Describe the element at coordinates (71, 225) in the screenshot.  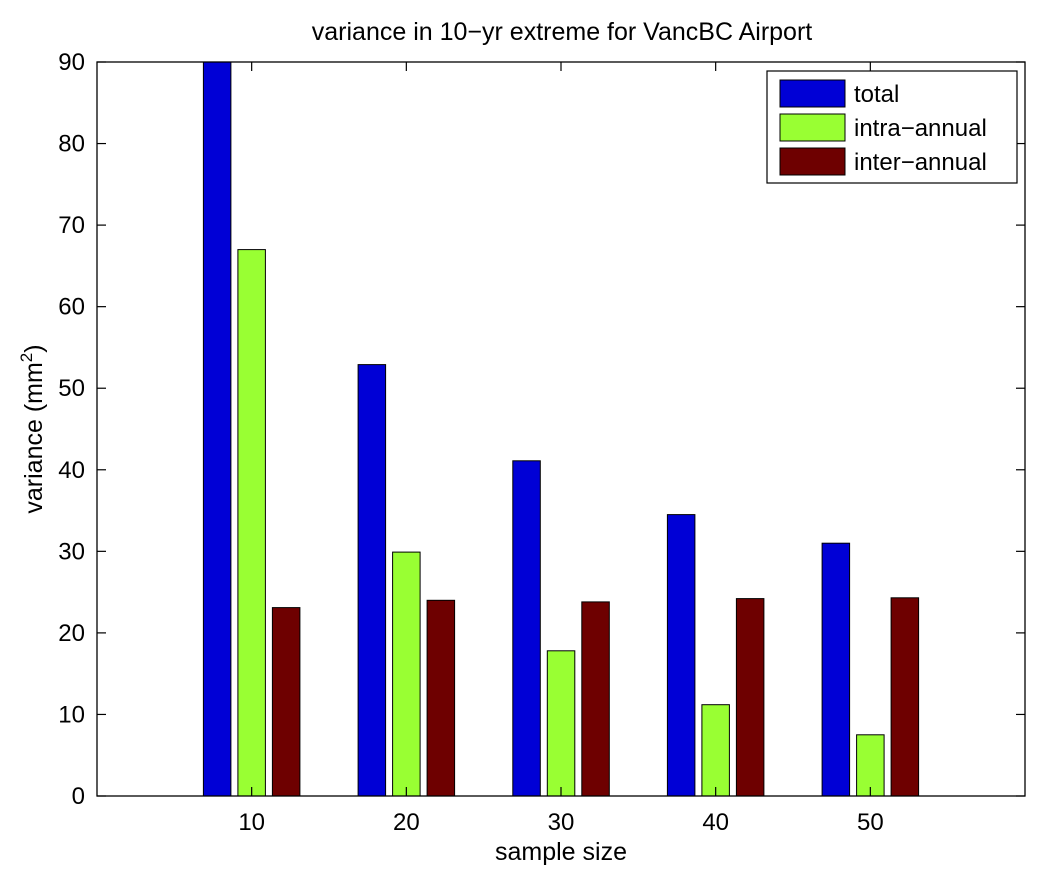
I see `y-tick-label: 70` at that location.